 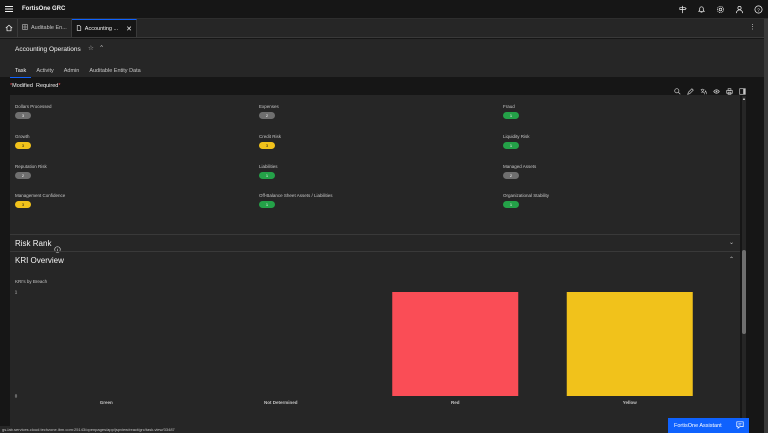 I want to click on star-icon: ☆, so click(x=91, y=48).